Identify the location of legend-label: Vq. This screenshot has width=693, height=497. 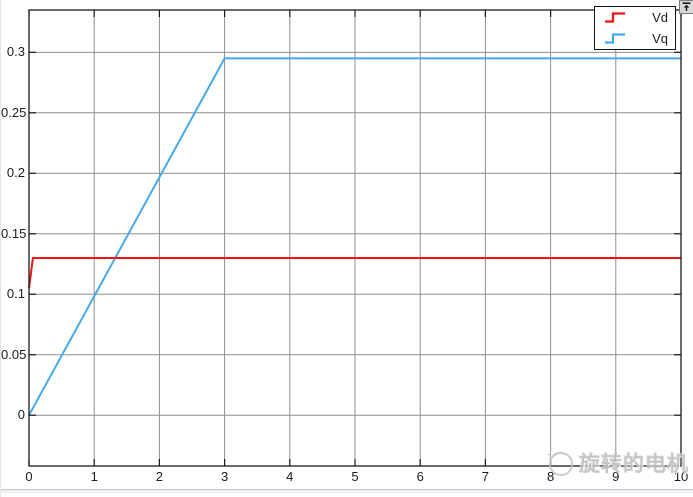
(660, 38).